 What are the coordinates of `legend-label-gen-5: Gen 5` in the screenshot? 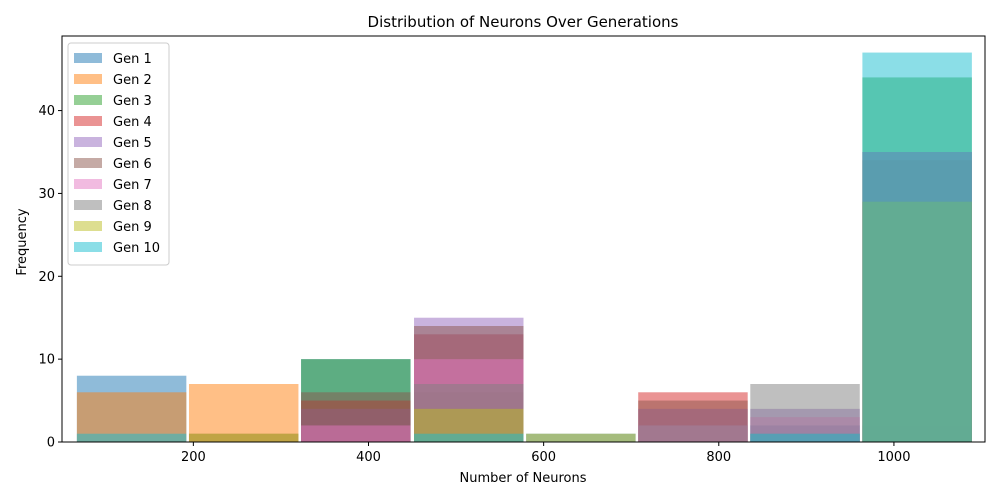 It's located at (132, 143).